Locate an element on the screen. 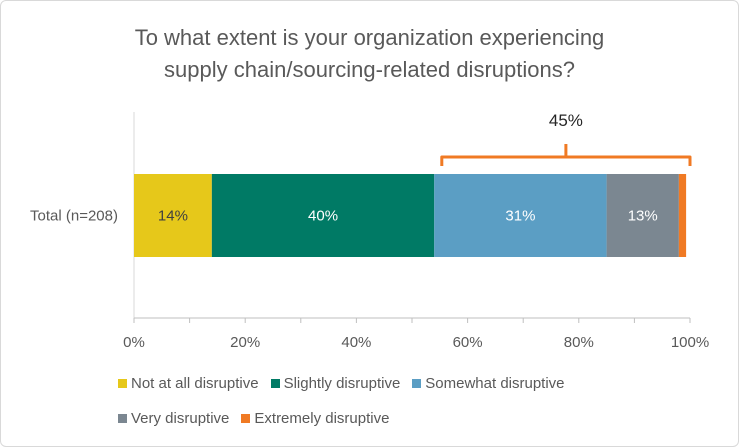 This screenshot has width=739, height=447. bracket-annotation is located at coordinates (566, 155).